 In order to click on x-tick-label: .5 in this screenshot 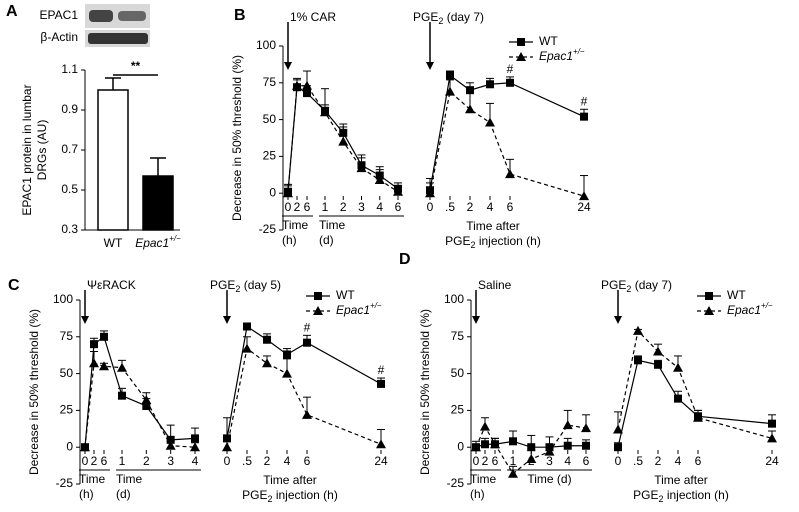, I will do `click(247, 461)`.